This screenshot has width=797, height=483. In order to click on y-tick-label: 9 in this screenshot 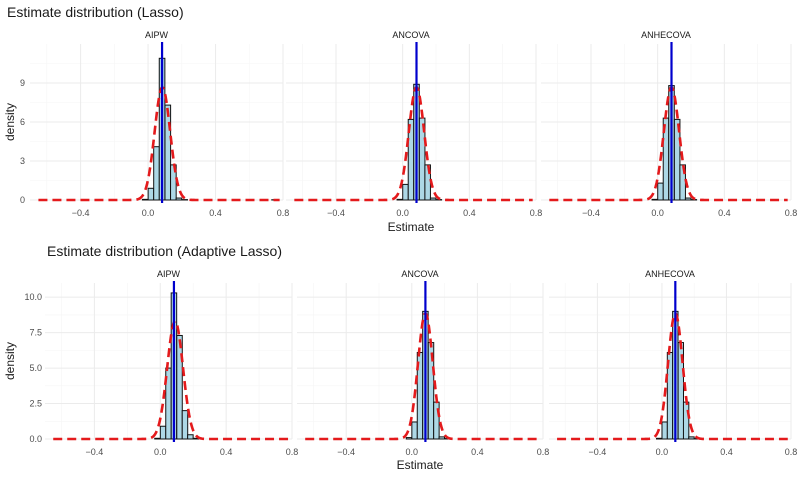, I will do `click(22, 83)`.